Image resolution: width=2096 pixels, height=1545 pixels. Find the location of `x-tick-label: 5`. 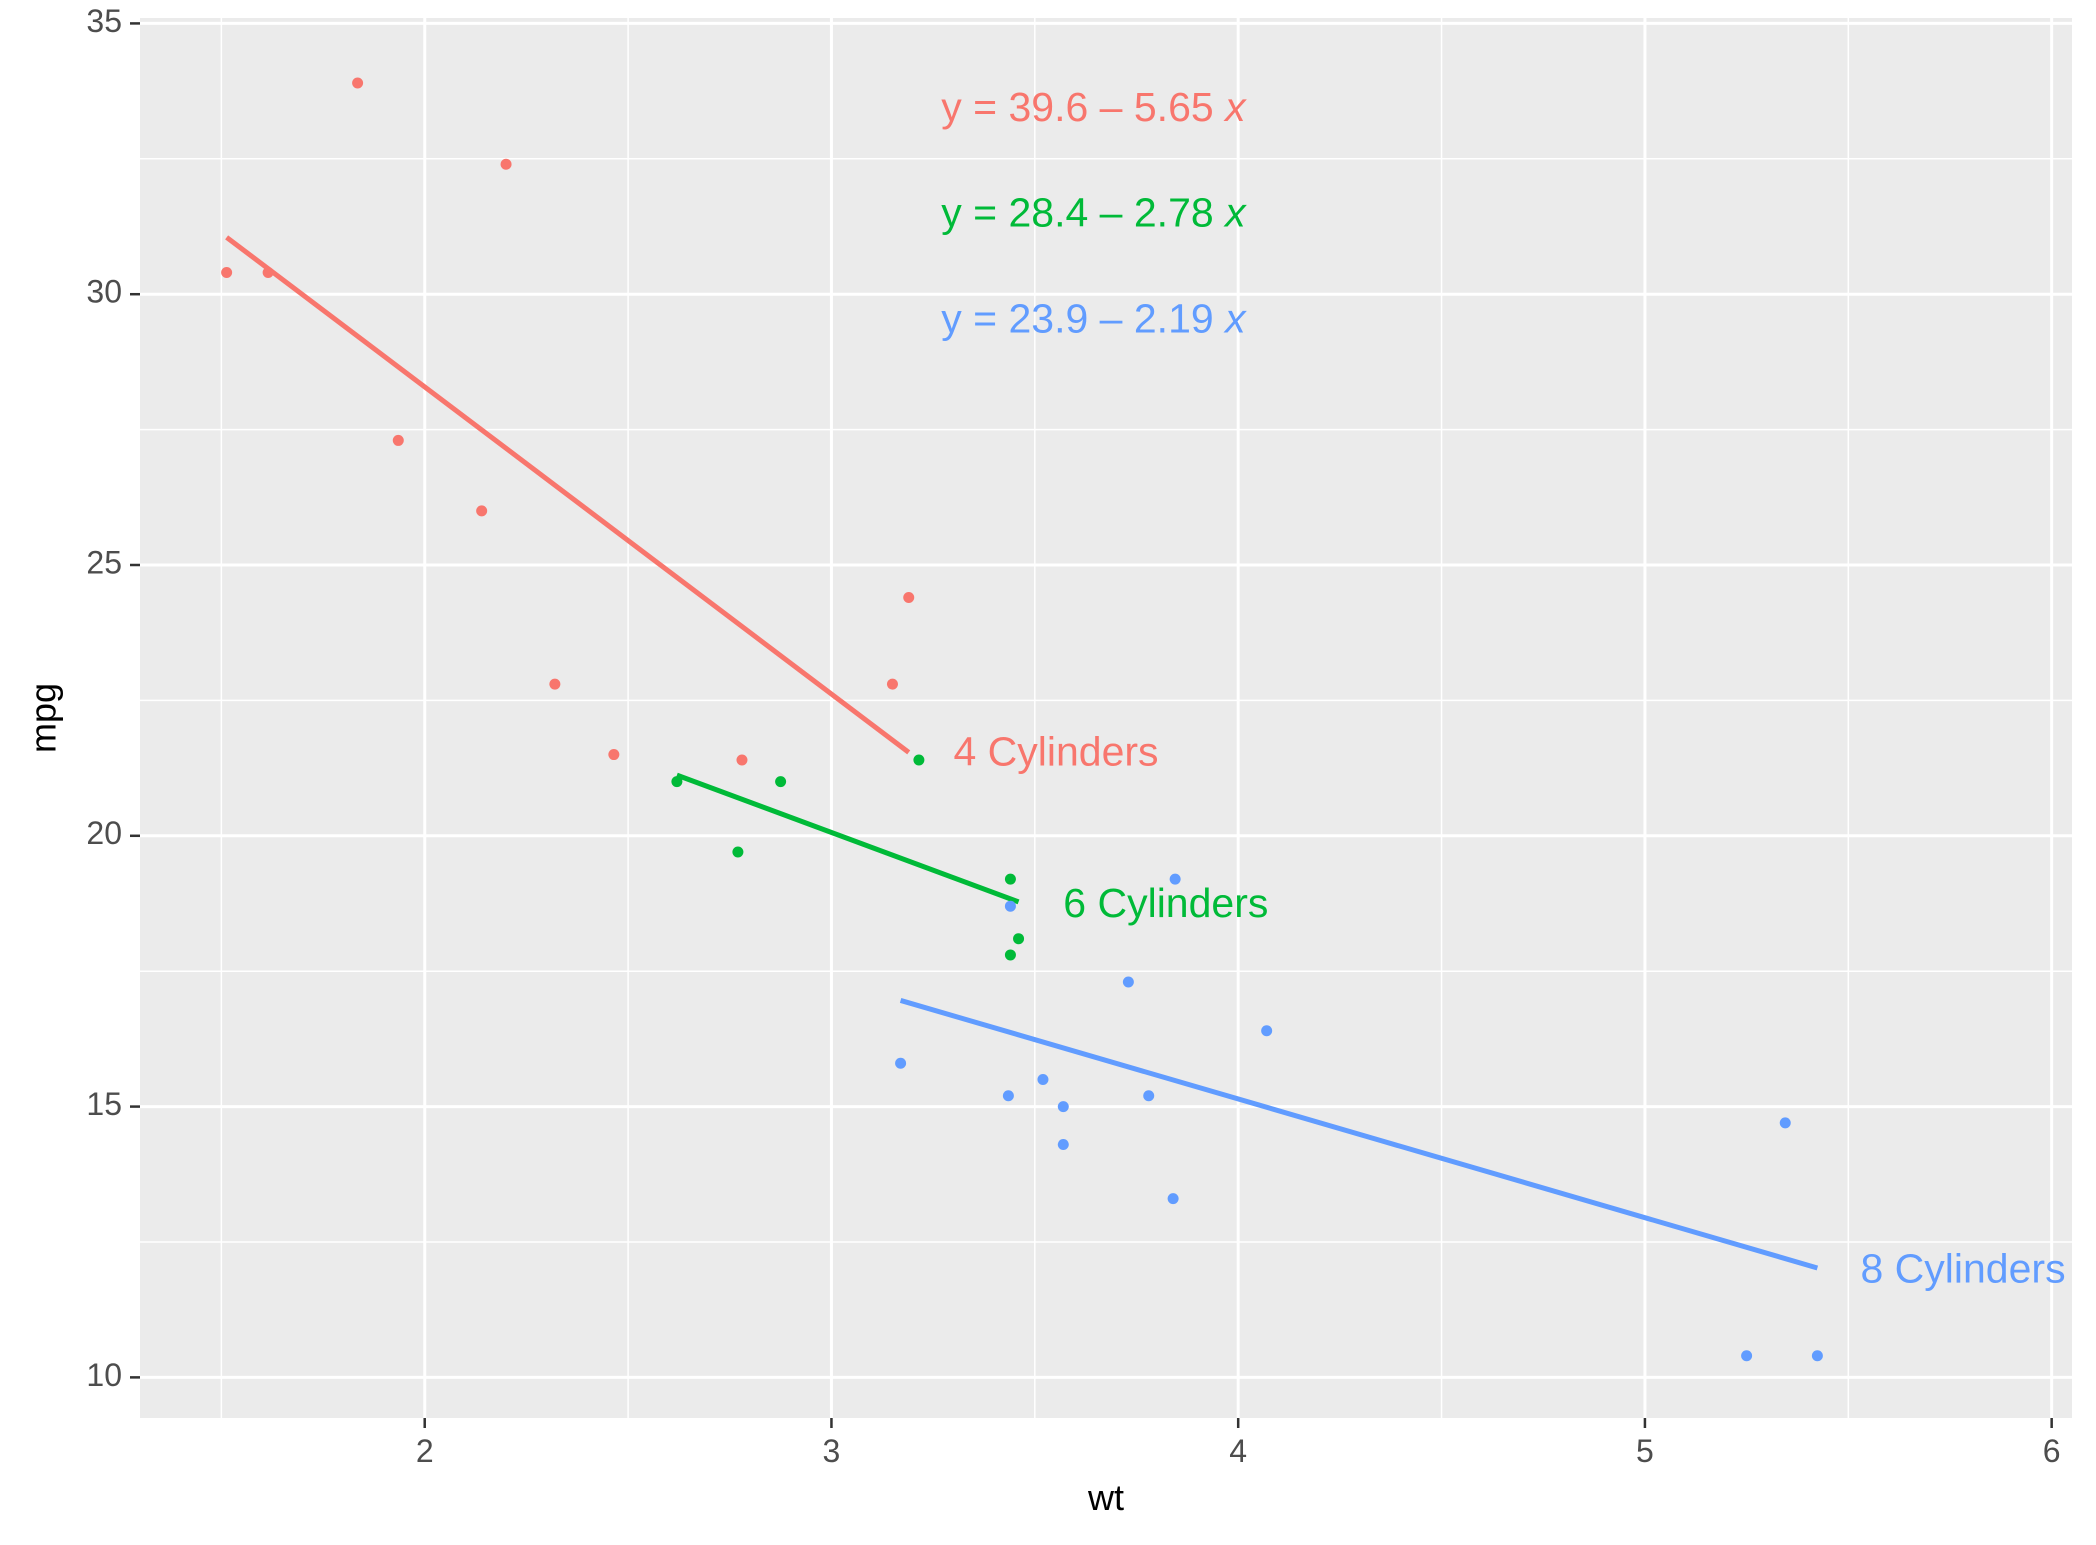

x-tick-label: 5 is located at coordinates (1645, 1451).